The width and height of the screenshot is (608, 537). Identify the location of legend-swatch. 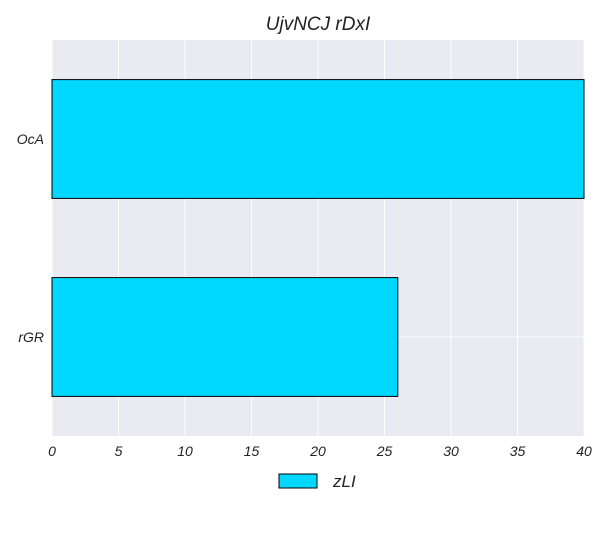
(298, 481).